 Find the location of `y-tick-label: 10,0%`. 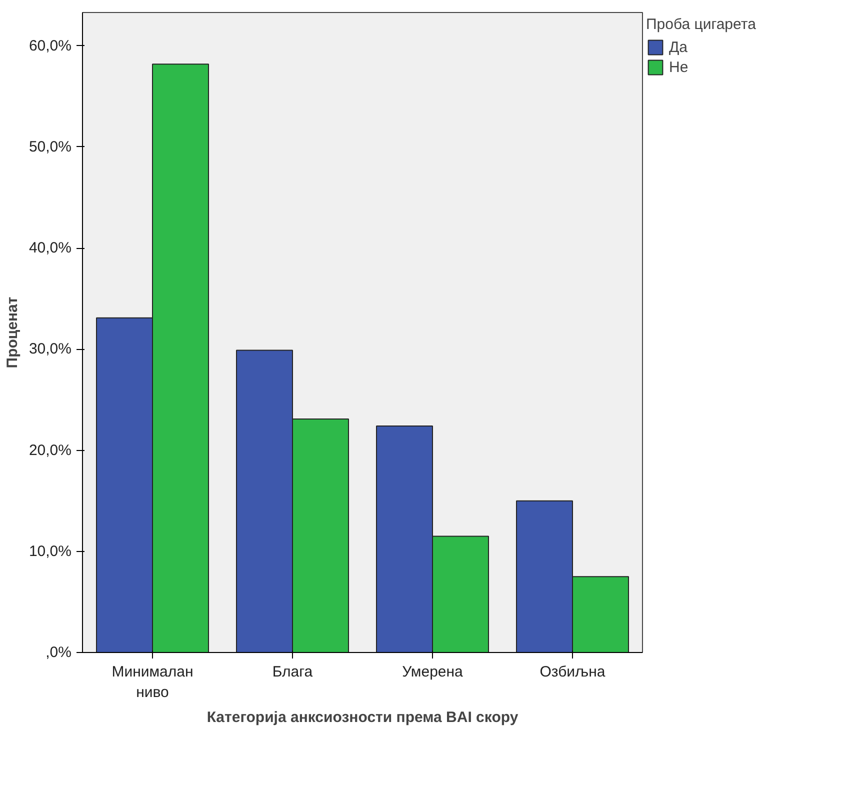

y-tick-label: 10,0% is located at coordinates (50, 551).